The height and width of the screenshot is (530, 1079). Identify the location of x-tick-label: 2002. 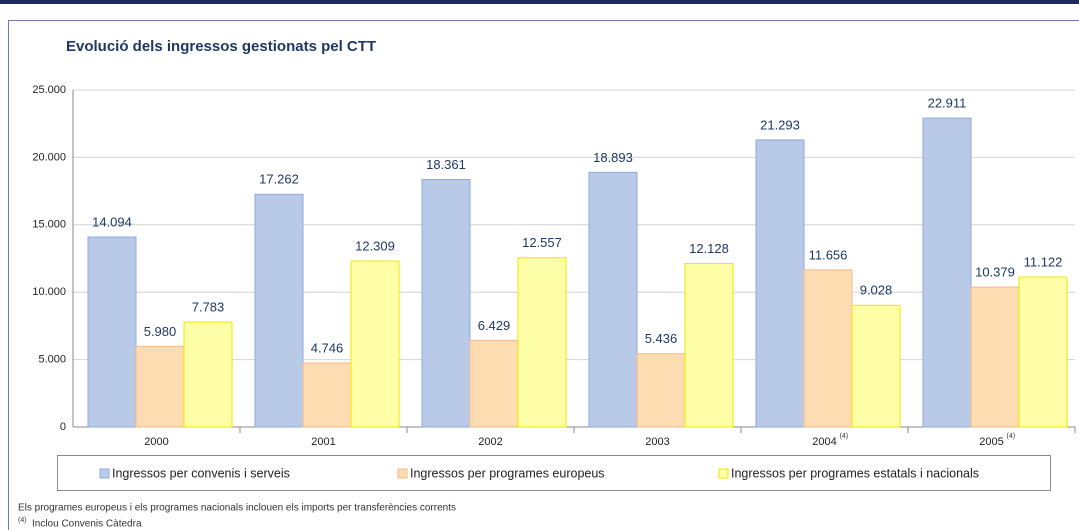
(490, 442).